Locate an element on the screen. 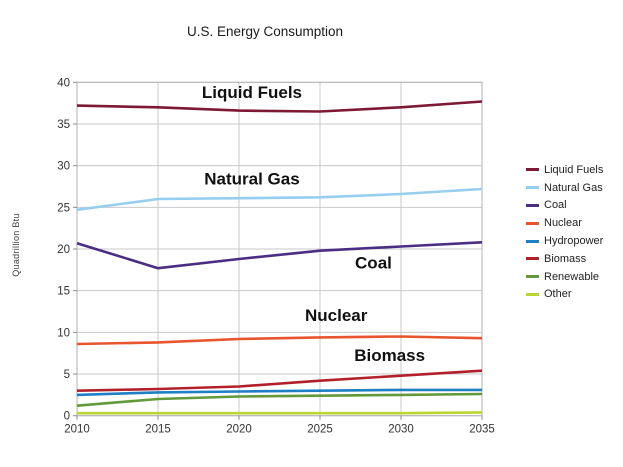 Image resolution: width=623 pixels, height=467 pixels. legend-item-nuclear: Nuclear is located at coordinates (564, 223).